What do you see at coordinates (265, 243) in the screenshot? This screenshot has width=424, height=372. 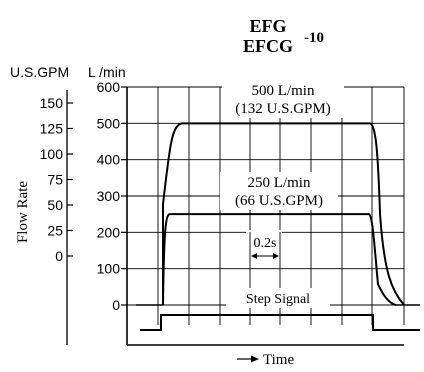 I see `time-scale-label: 0.2s` at bounding box center [265, 243].